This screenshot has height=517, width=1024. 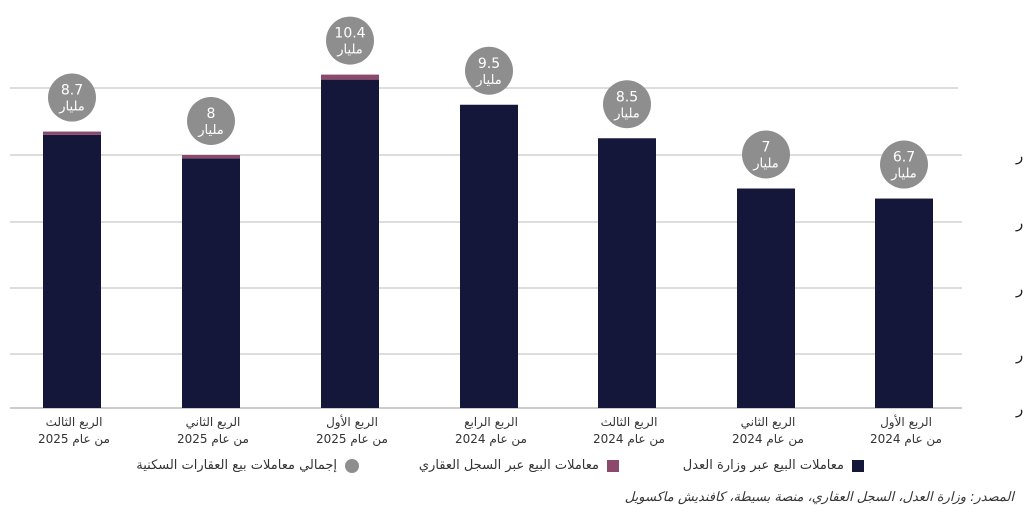 I want to click on y-tick-label: 8 مليار, so click(x=1019, y=156).